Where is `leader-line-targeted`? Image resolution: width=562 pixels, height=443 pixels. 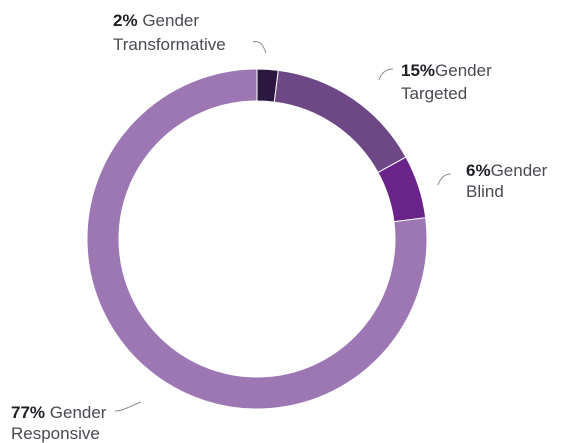 leader-line-targeted is located at coordinates (386, 74).